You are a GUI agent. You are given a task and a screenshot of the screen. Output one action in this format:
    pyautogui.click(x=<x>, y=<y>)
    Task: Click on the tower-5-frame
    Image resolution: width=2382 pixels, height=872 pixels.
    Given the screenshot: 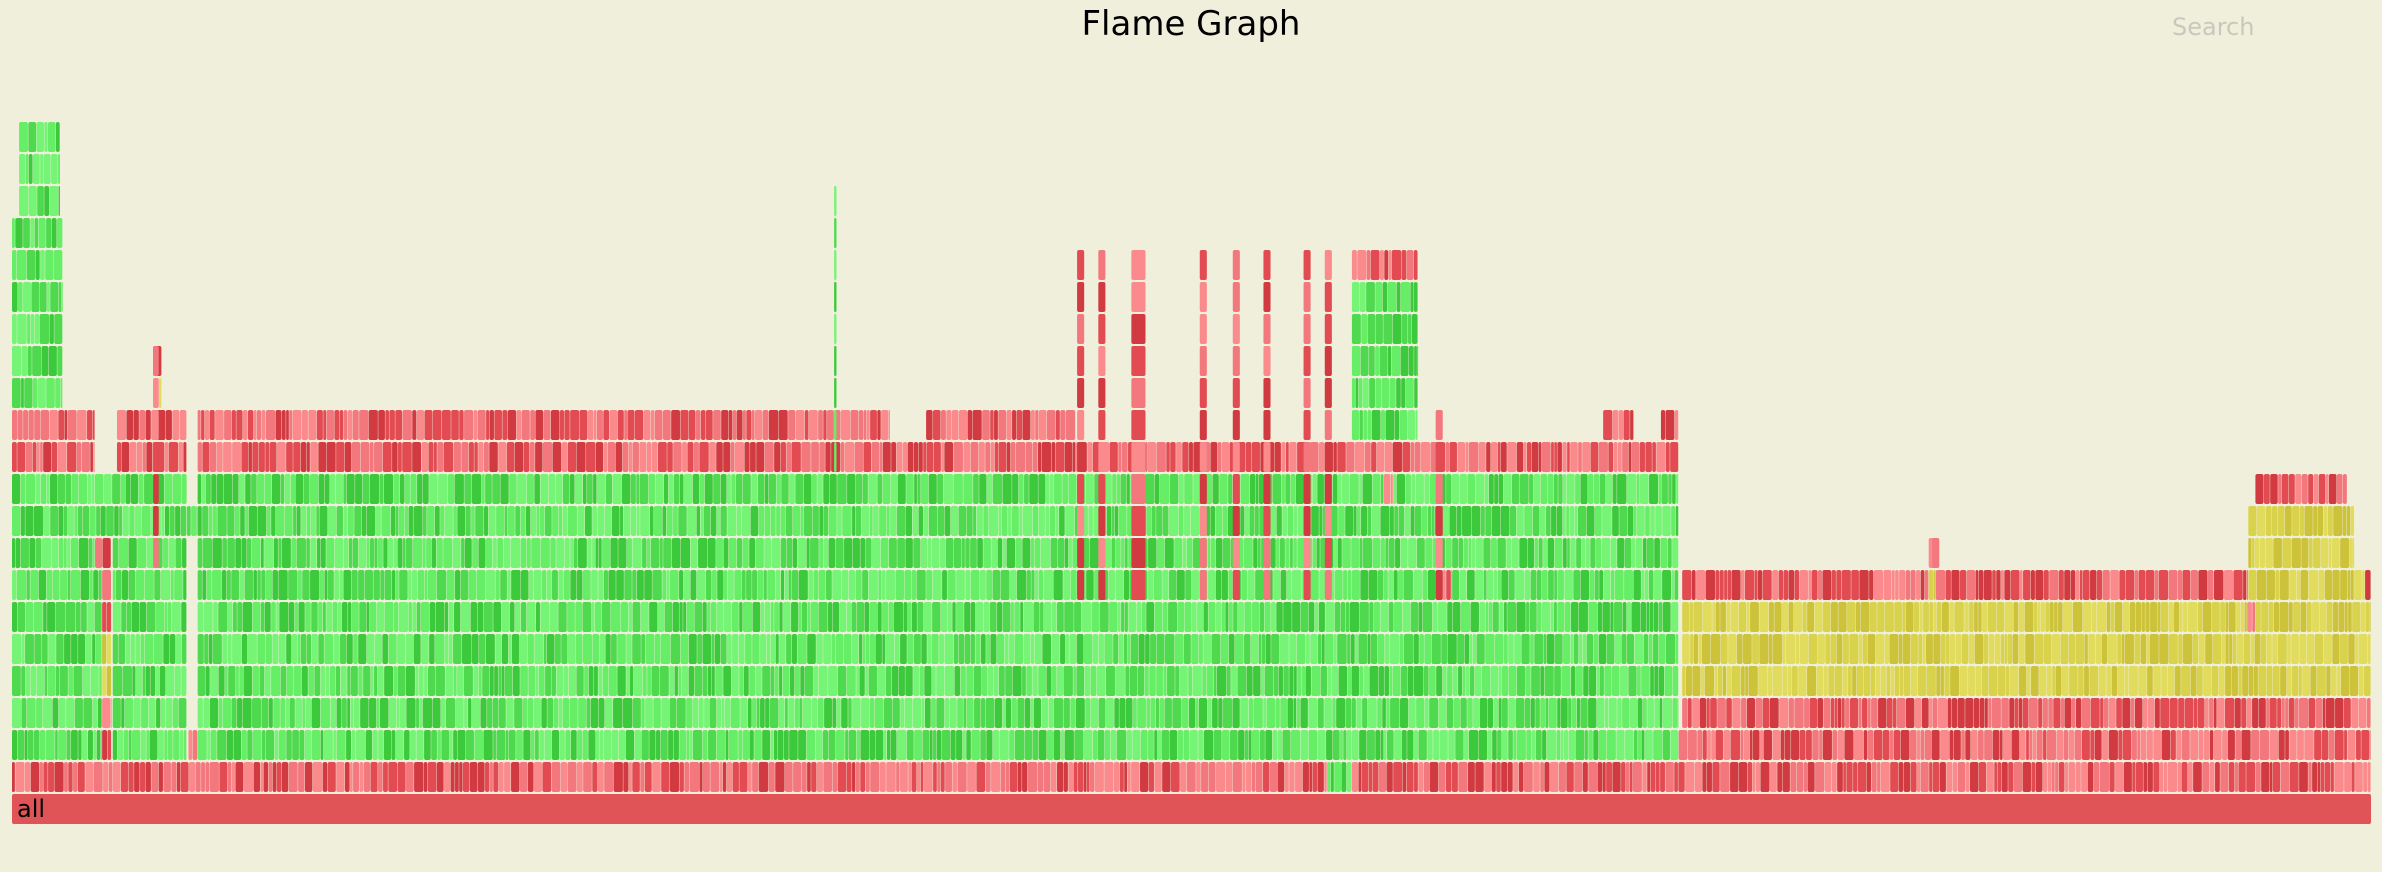 What is the action you would take?
    pyautogui.click(x=1203, y=553)
    